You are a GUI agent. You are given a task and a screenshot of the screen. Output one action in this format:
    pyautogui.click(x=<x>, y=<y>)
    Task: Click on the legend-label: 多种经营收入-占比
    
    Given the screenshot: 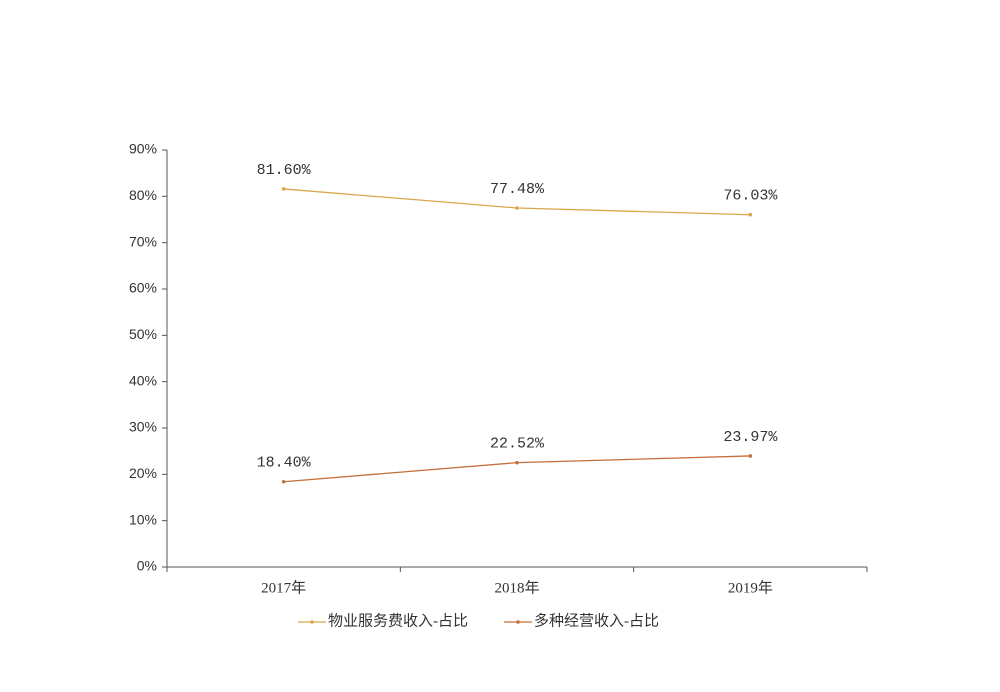 What is the action you would take?
    pyautogui.click(x=596, y=620)
    